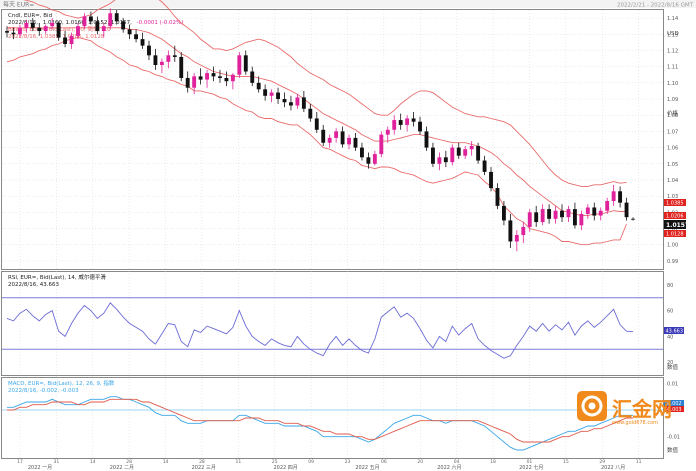  What do you see at coordinates (320, 420) in the screenshot?
I see `macd-signal-line` at bounding box center [320, 420].